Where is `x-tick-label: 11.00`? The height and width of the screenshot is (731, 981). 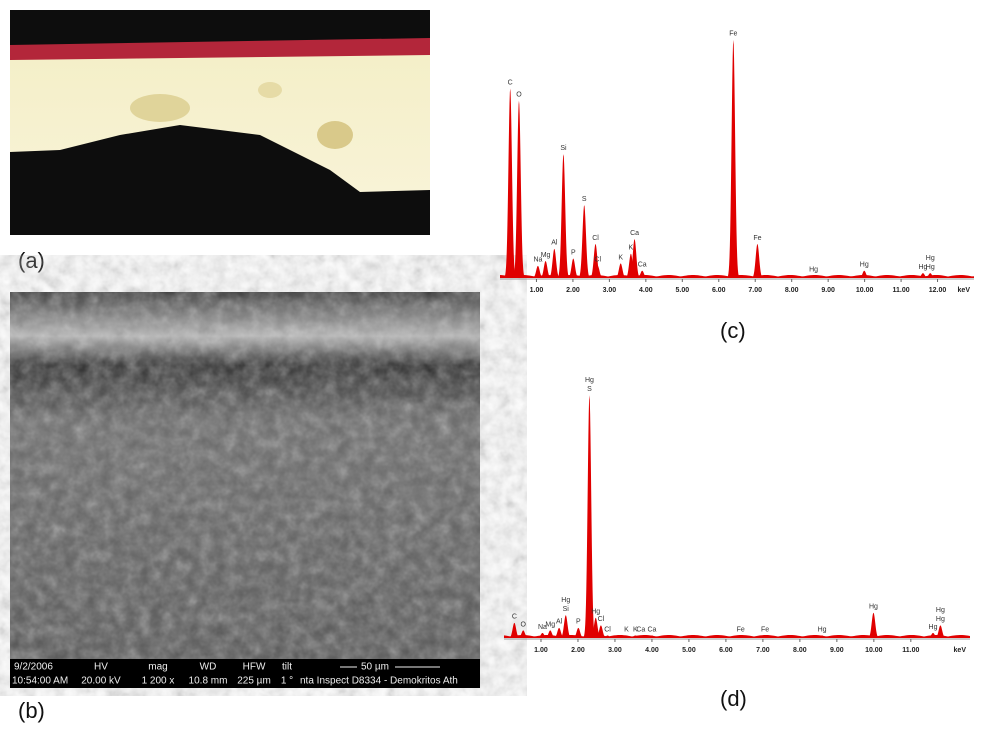 x-tick-label: 11.00 is located at coordinates (901, 290).